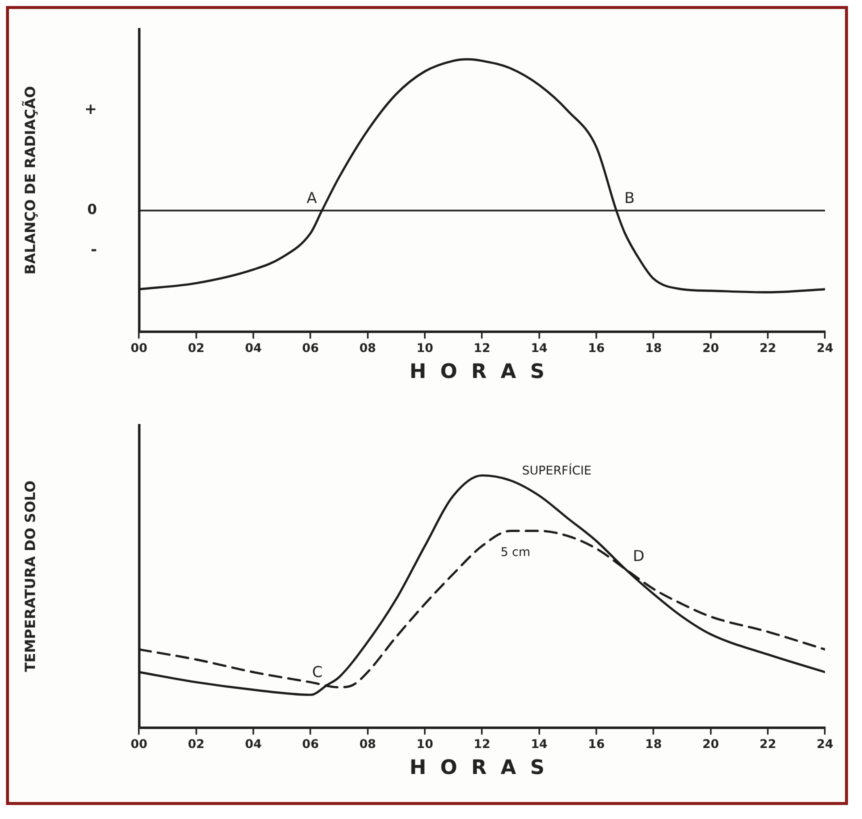 Image resolution: width=862 pixels, height=819 pixels. What do you see at coordinates (557, 470) in the screenshot?
I see `series-label: SUPERFÍCIE` at bounding box center [557, 470].